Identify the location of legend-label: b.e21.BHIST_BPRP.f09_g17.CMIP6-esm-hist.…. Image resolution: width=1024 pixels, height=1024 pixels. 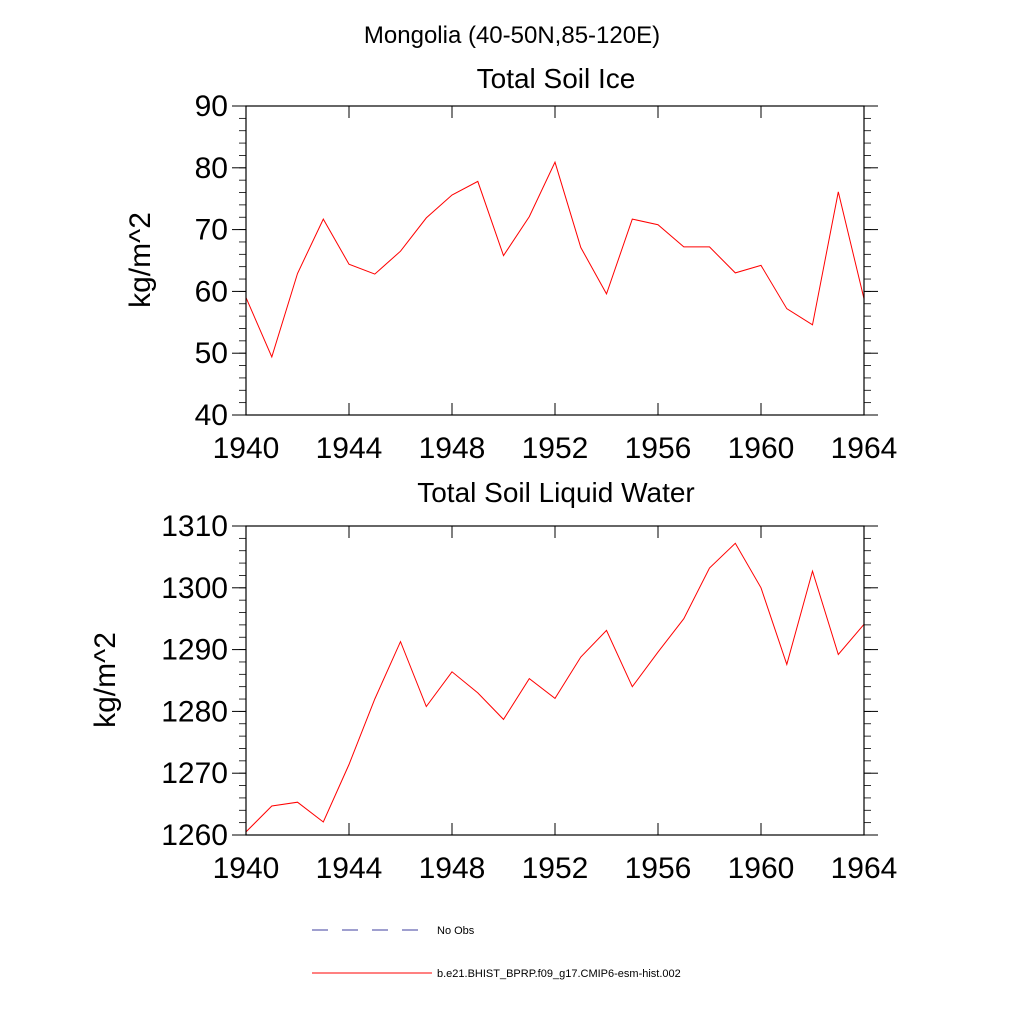
(559, 974).